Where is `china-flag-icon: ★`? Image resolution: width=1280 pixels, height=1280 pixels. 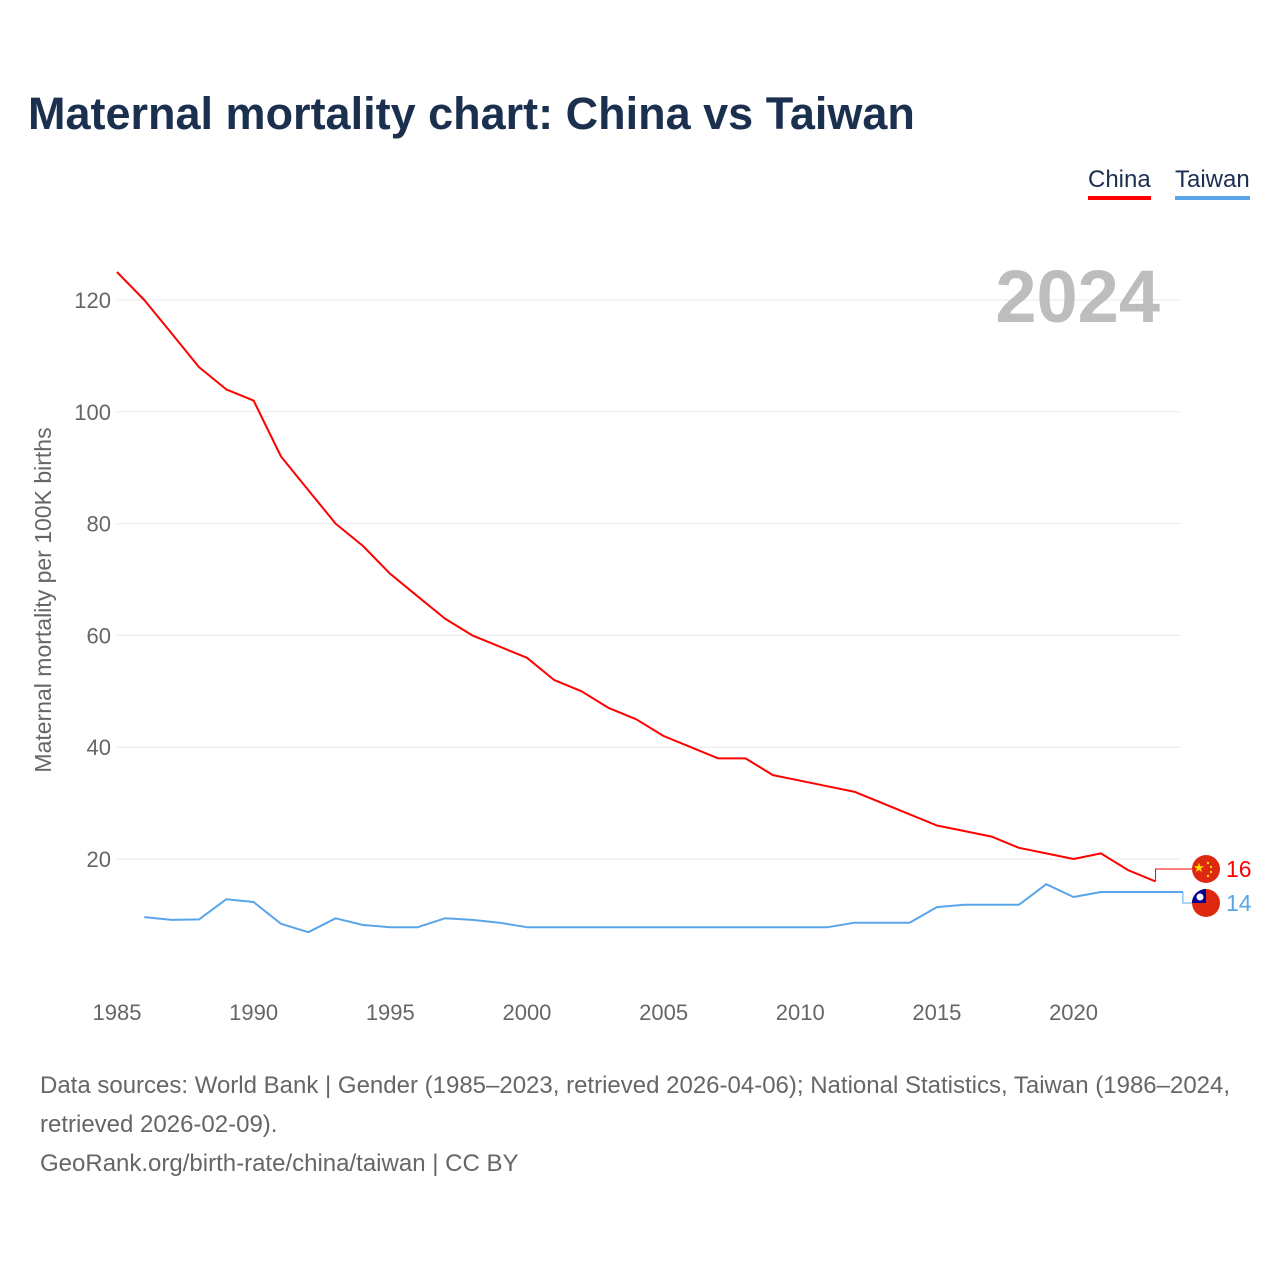 china-flag-icon: ★ is located at coordinates (1206, 869).